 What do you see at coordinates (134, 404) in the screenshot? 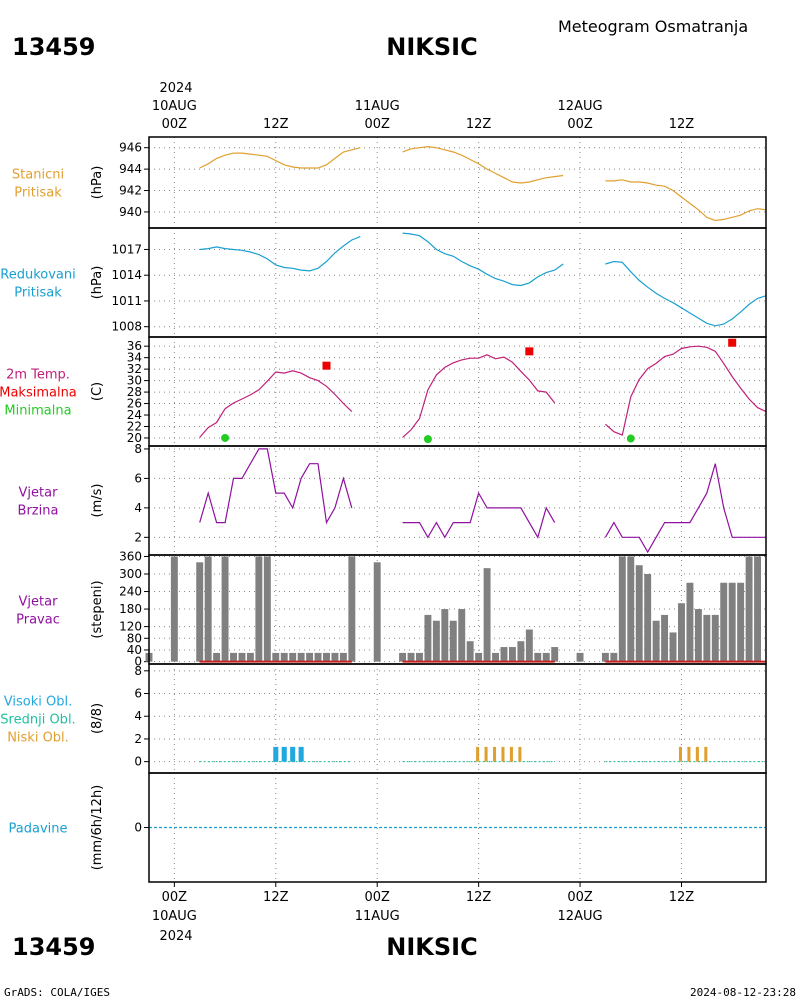
I see `y-tick-label: 26` at bounding box center [134, 404].